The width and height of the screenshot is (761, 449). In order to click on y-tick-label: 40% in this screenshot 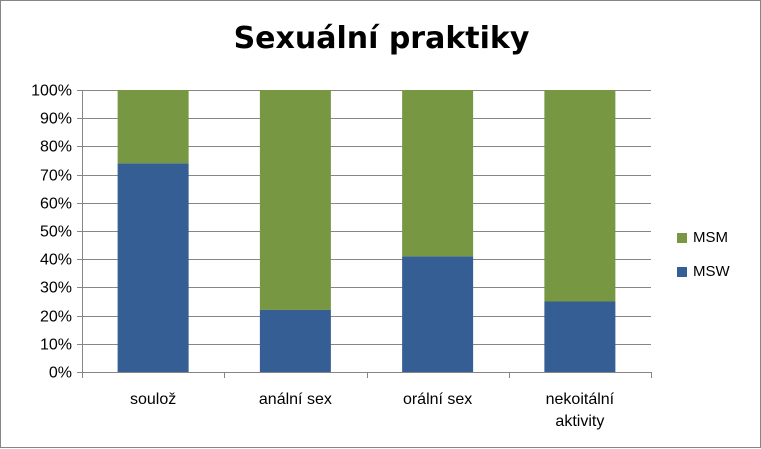, I will do `click(56, 260)`.